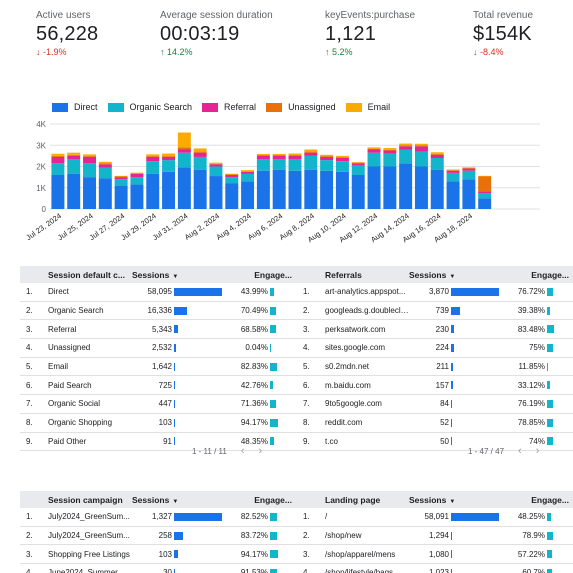  Describe the element at coordinates (161, 536) in the screenshot. I see `table-row: 2. July2024_GreenSum... 258 83.72%` at that location.